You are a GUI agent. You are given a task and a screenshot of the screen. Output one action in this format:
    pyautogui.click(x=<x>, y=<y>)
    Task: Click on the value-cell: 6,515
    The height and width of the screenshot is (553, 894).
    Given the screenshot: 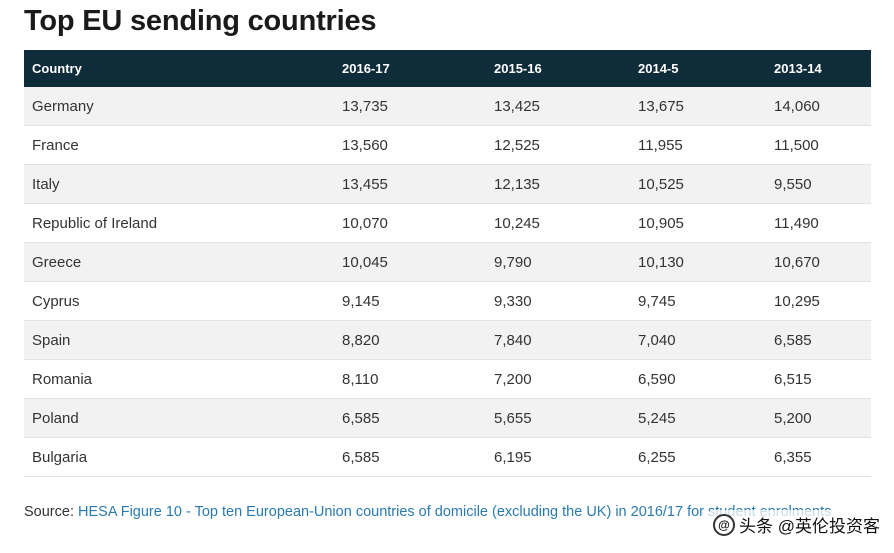 What is the action you would take?
    pyautogui.click(x=818, y=379)
    